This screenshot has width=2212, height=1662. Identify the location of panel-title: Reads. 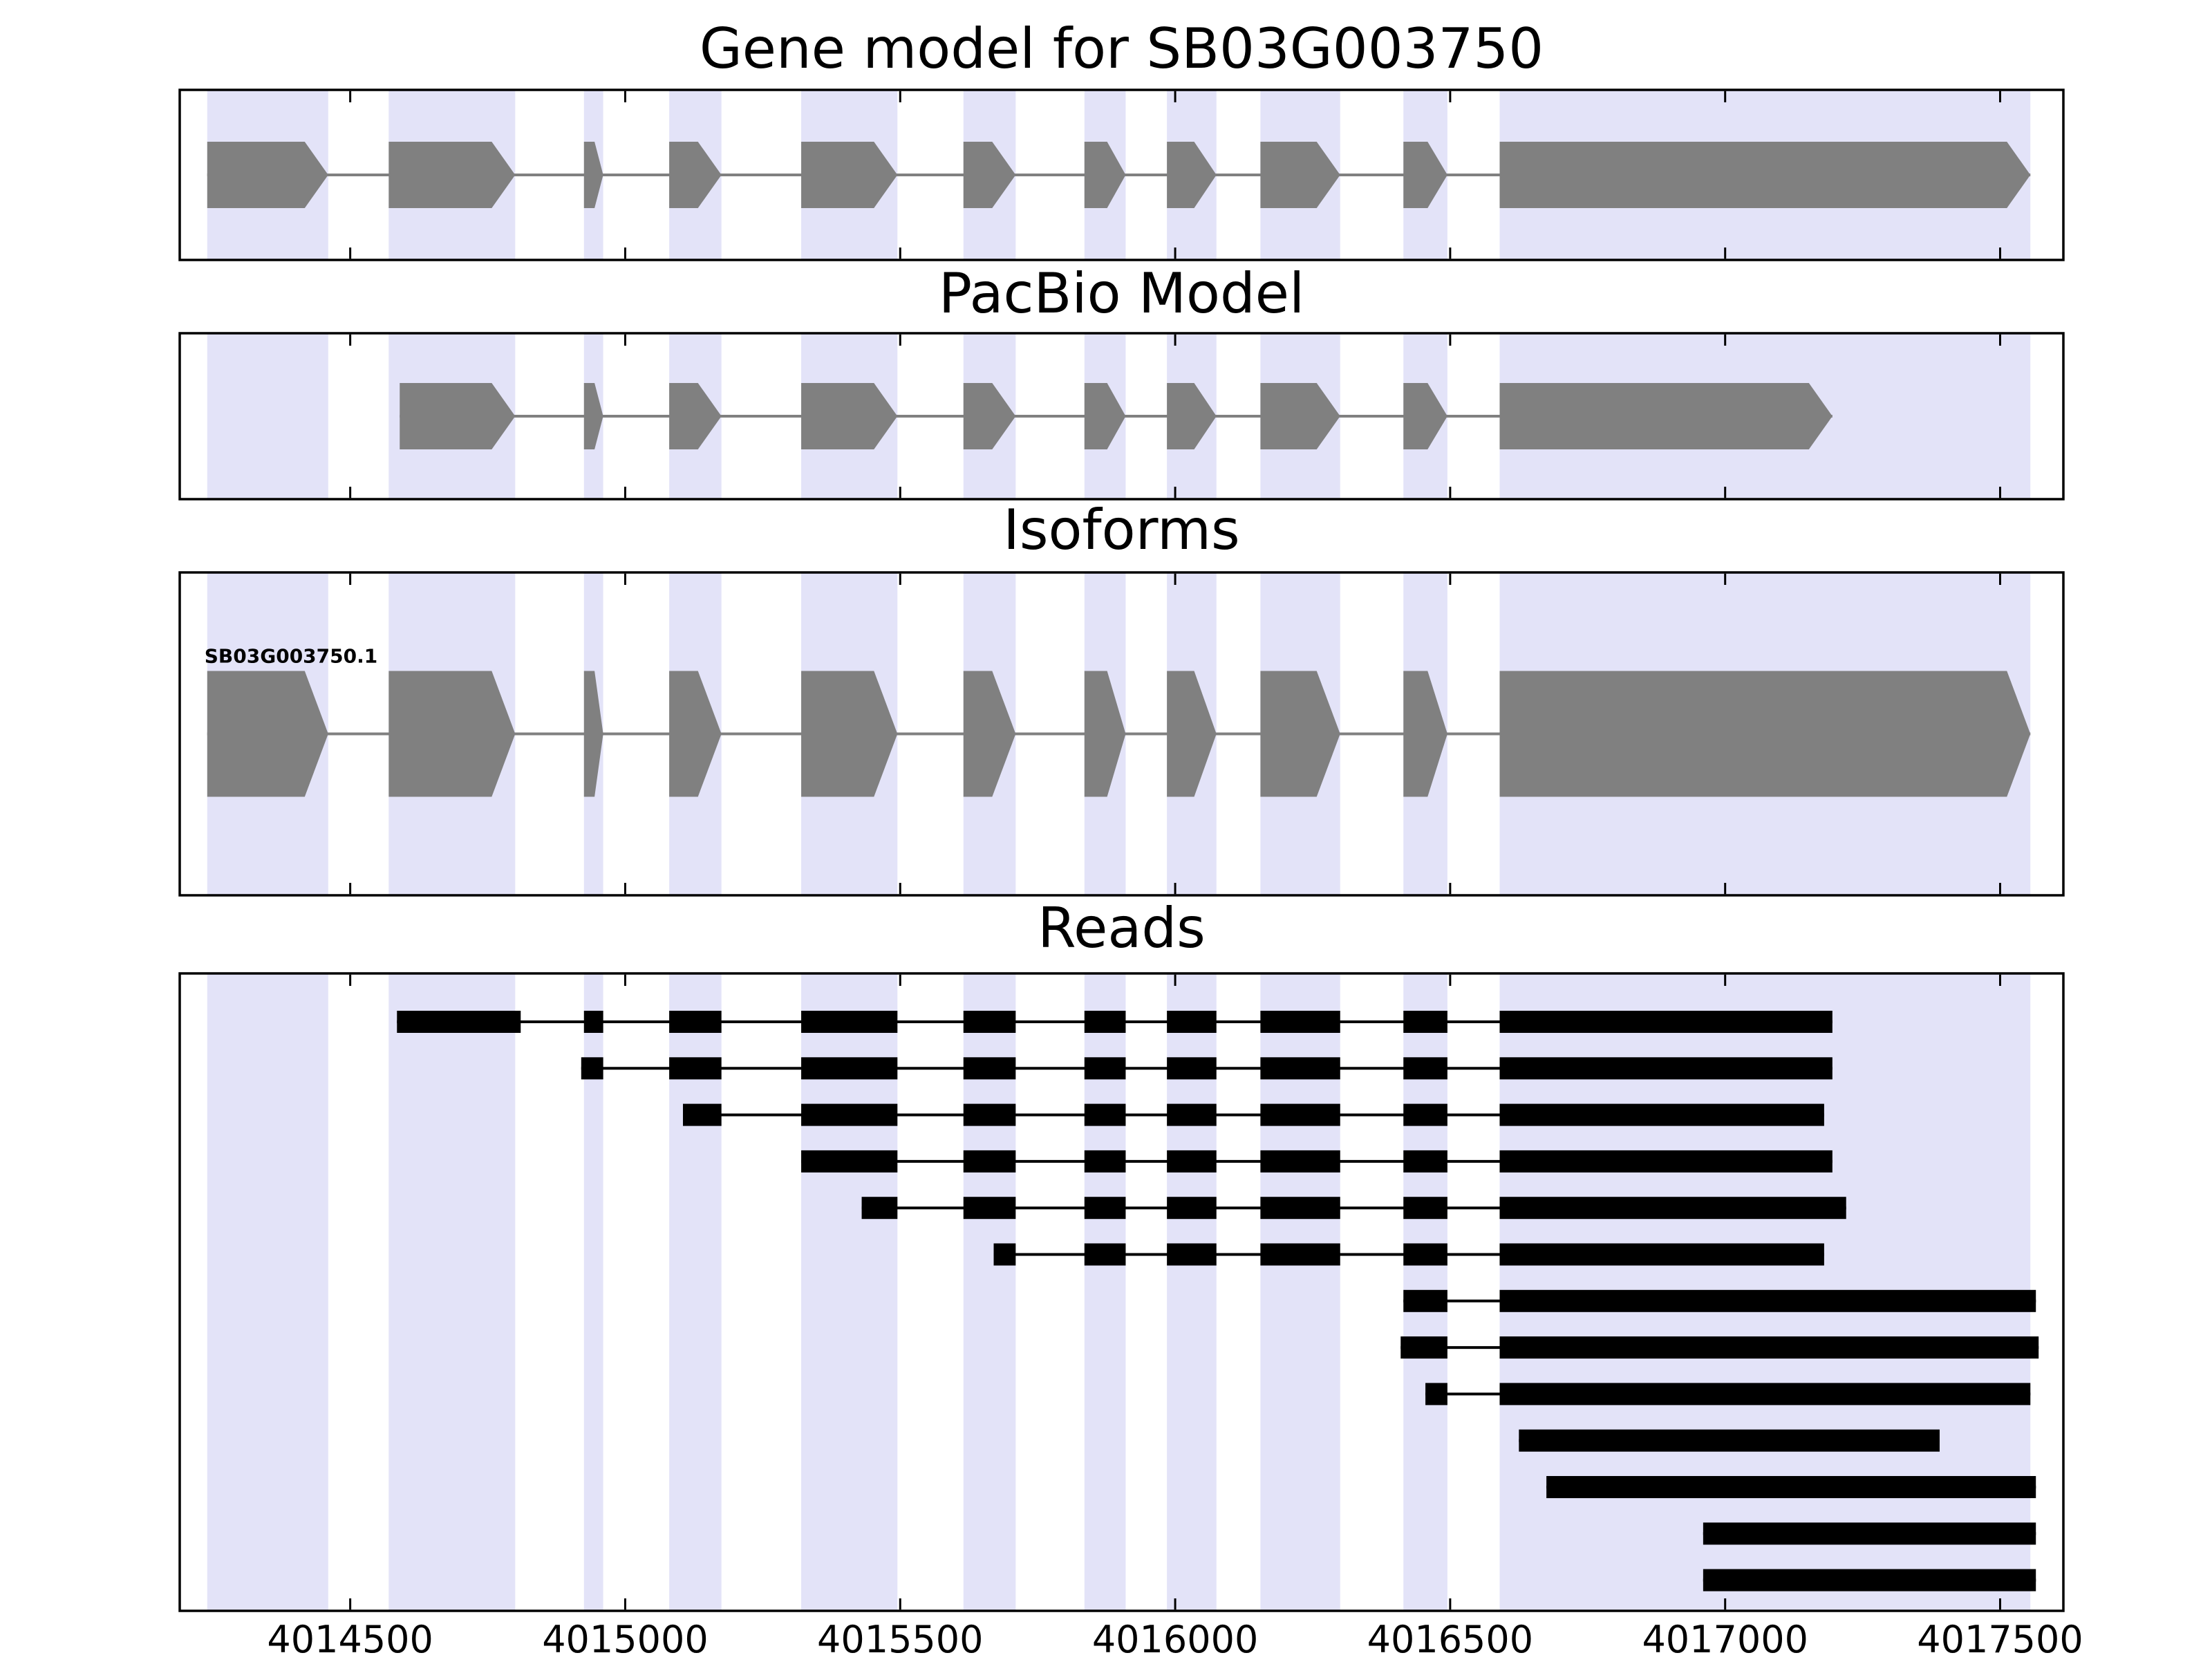
(1122, 928).